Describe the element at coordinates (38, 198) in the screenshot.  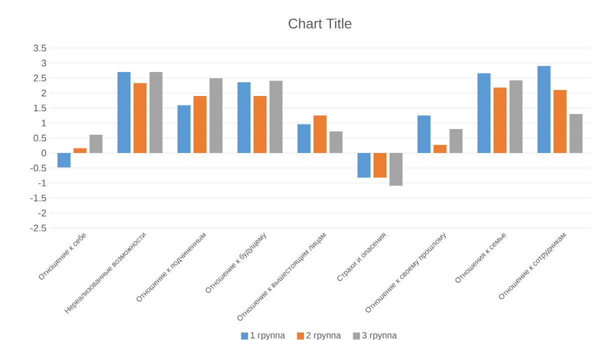
I see `y-tick-label: -1.5` at that location.